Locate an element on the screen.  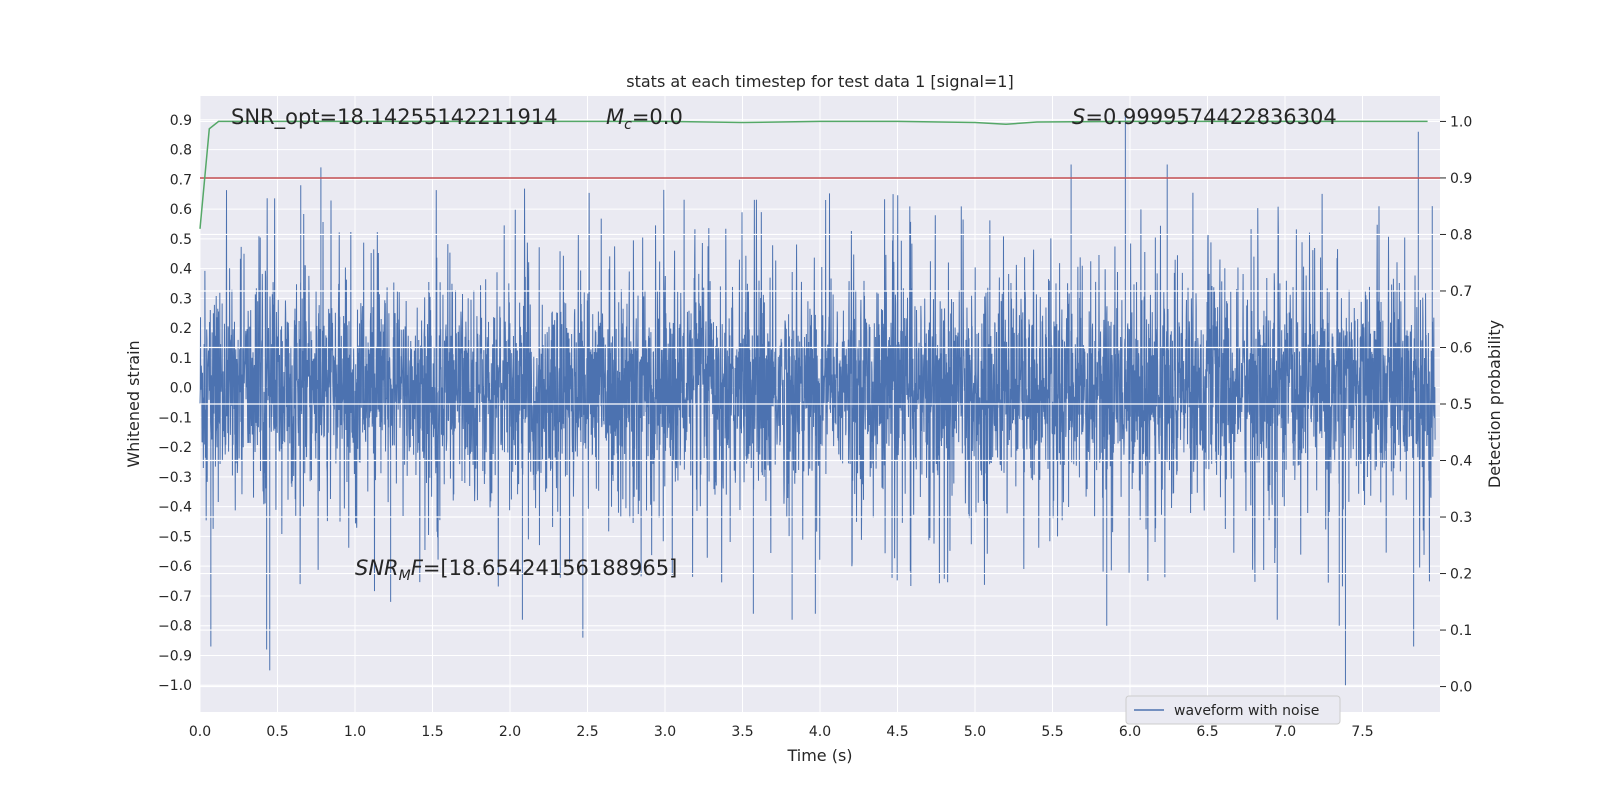
y-tick-label: 0.2 is located at coordinates (181, 329).